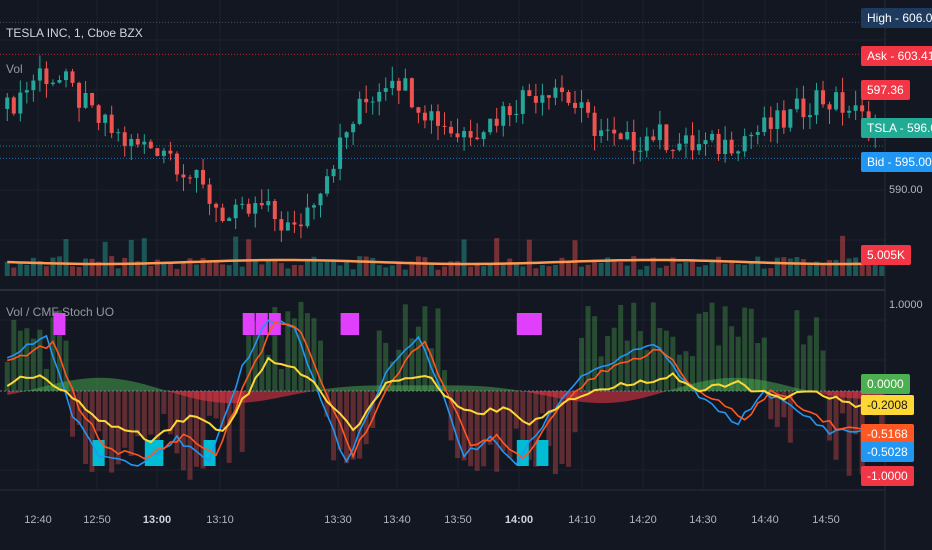 The width and height of the screenshot is (932, 550). I want to click on oversold-marker, so click(542, 453).